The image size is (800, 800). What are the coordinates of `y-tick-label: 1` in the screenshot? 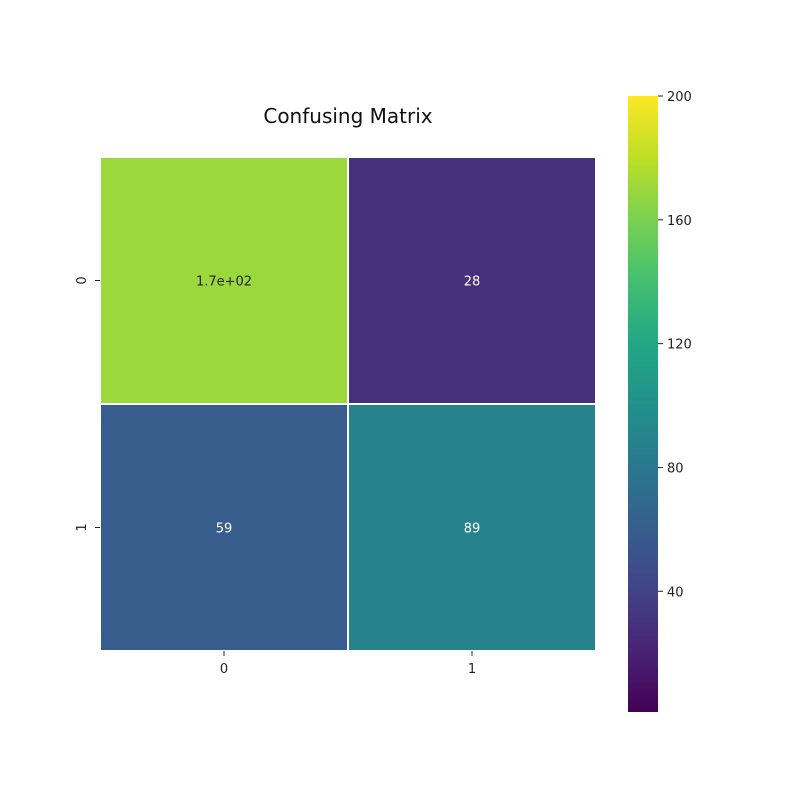 It's located at (82, 527).